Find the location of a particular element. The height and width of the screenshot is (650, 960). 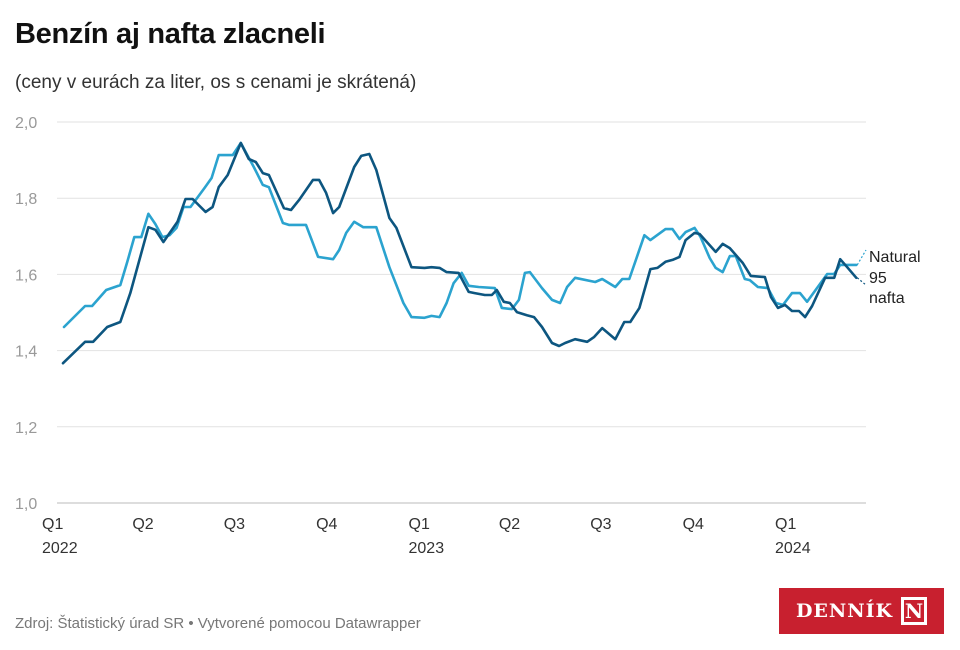

x-axis-ticks: Q1 2022 Q2 Q3 Q4 Q1 2023 Q2 Q3 Q4 Q1 2024 is located at coordinates (426, 536).